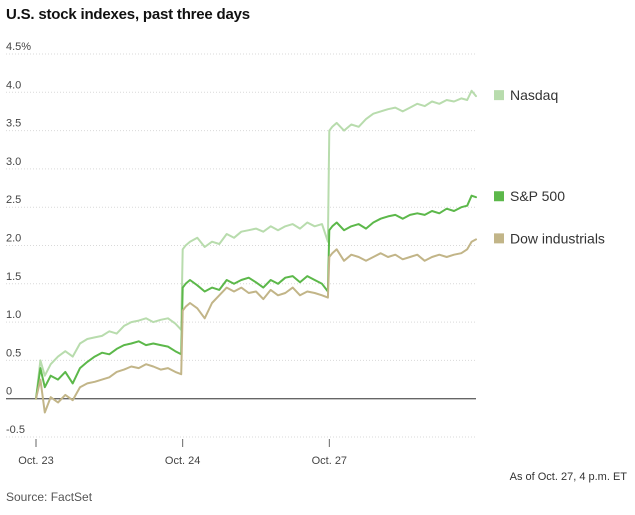 The width and height of the screenshot is (635, 515). Describe the element at coordinates (18, 47) in the screenshot. I see `y-tick-label: 4.5%` at that location.